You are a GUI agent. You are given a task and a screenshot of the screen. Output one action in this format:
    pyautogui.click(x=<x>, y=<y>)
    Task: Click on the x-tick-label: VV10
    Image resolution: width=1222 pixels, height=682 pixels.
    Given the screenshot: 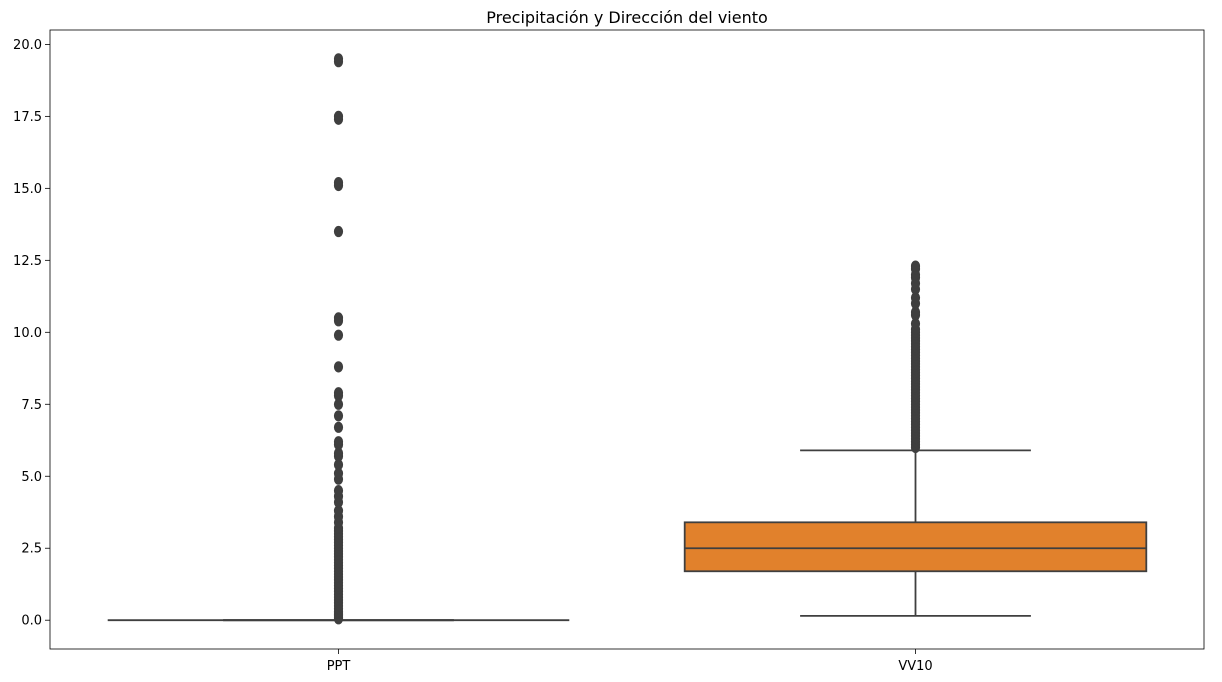 What is the action you would take?
    pyautogui.click(x=915, y=666)
    